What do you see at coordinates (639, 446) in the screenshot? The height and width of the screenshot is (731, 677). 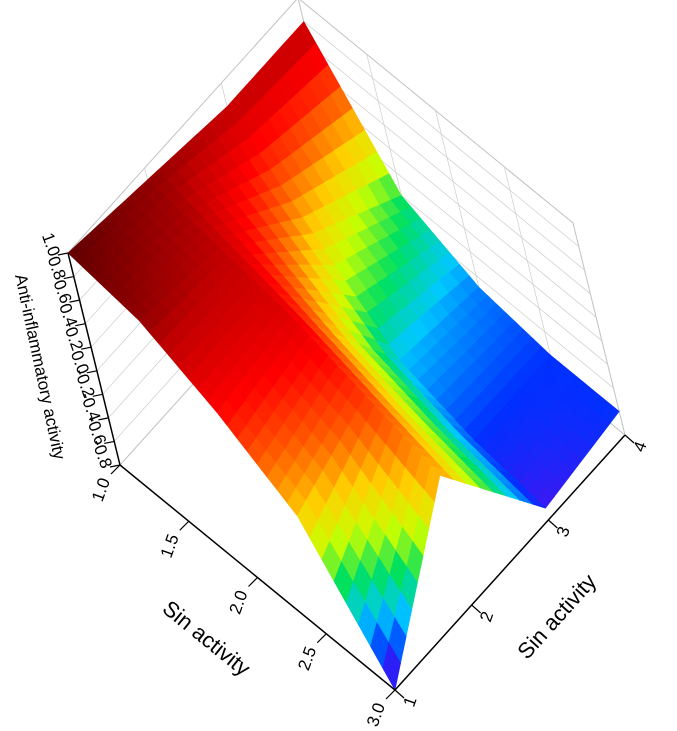 I see `y-tick-label: 4` at bounding box center [639, 446].